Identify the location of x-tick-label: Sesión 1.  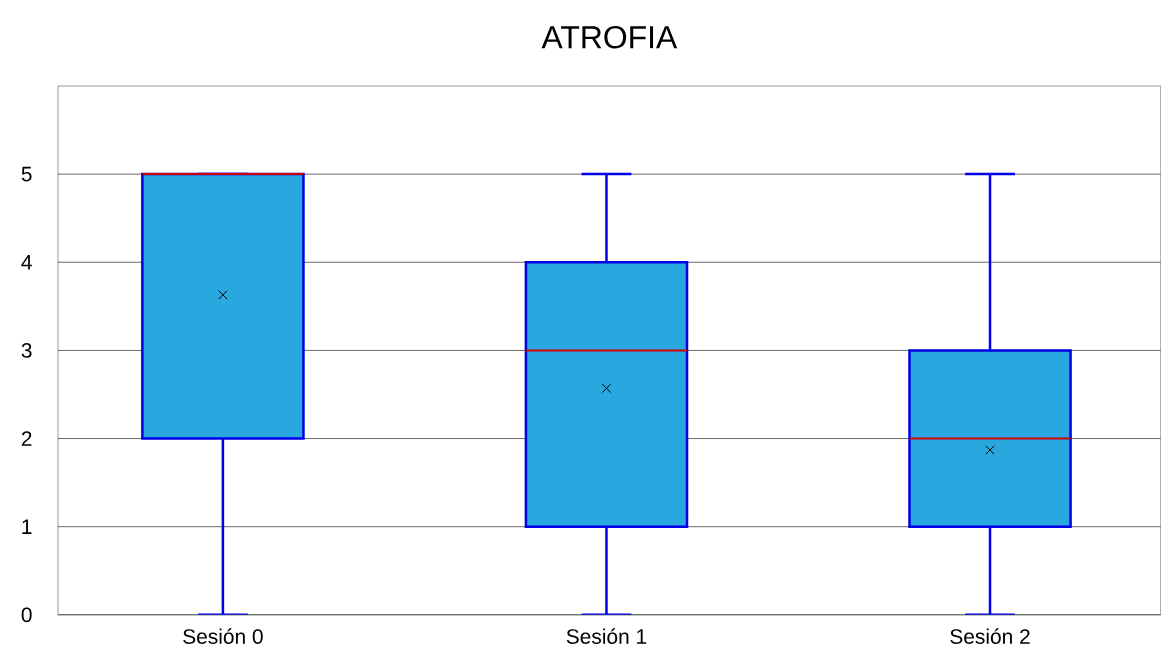
(606, 636).